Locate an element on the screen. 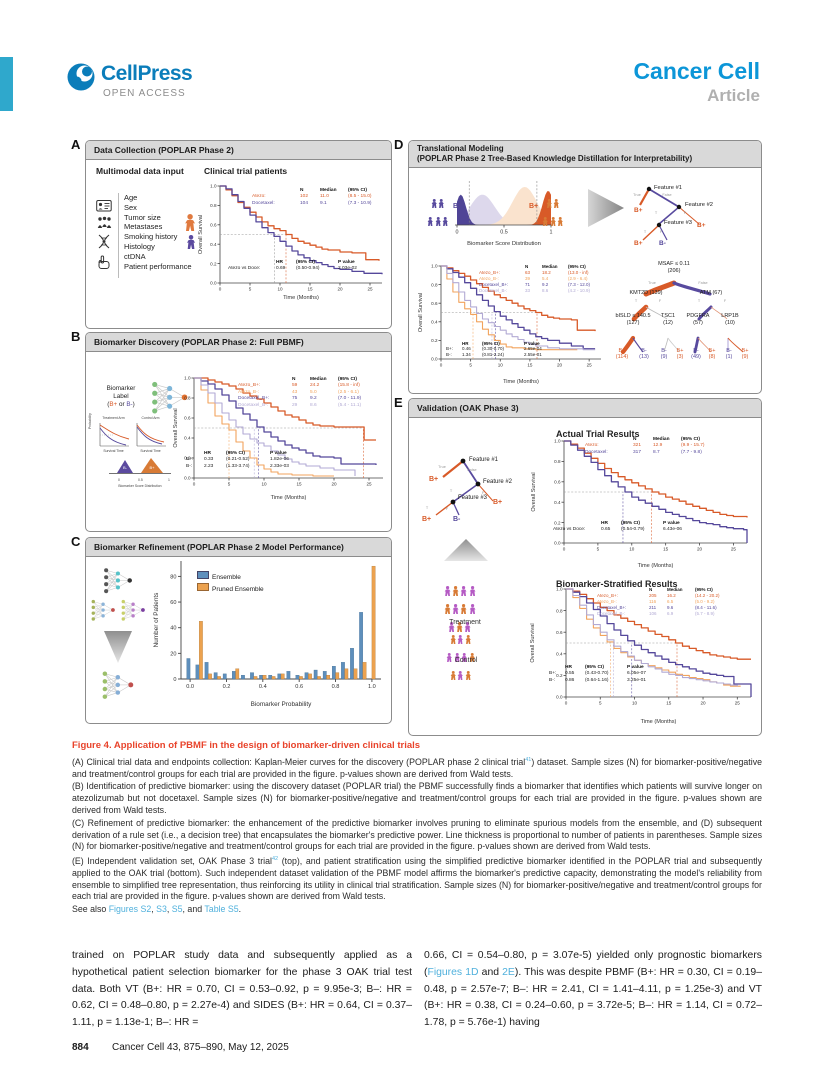 Image resolution: width=825 pixels, height=1079 pixels. b-plus-label: B+ is located at coordinates (113, 404).